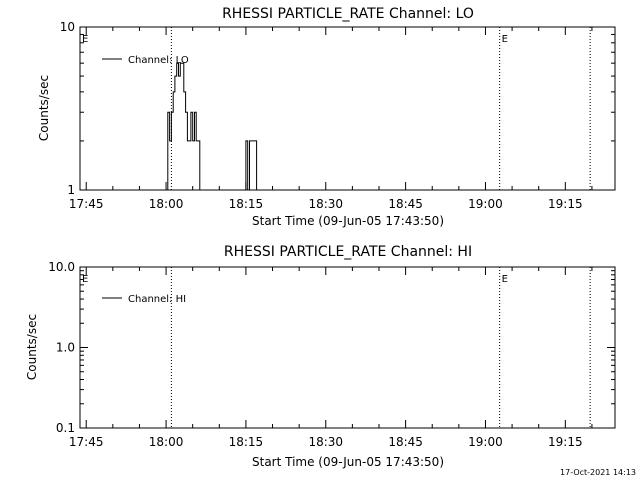  I want to click on footer-timestamp: 17-Oct-2021 14:13, so click(598, 472).